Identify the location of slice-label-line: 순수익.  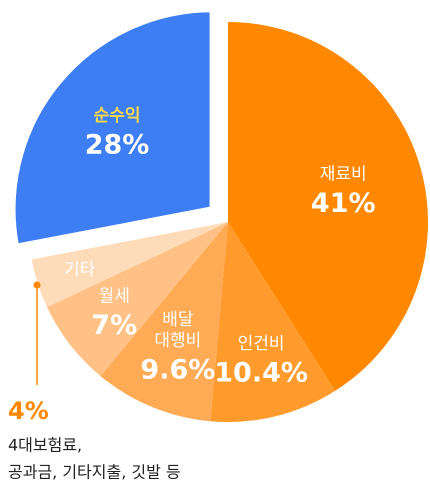
(117, 116).